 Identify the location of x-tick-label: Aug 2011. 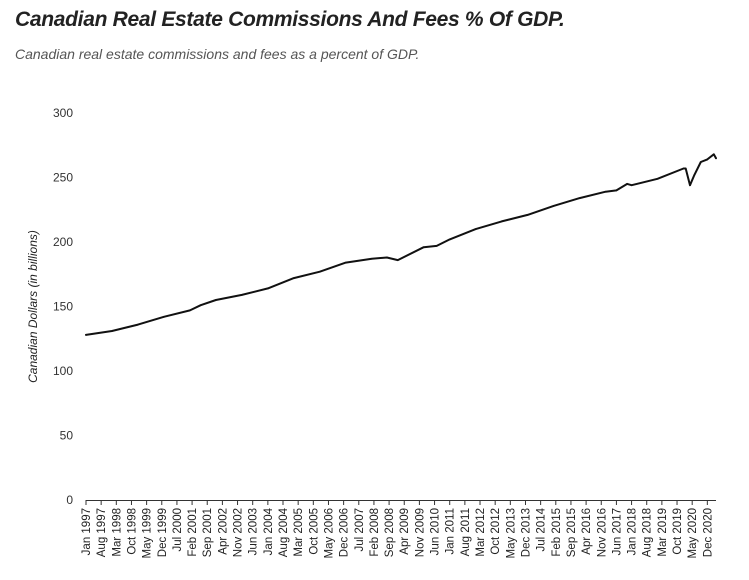
(466, 532).